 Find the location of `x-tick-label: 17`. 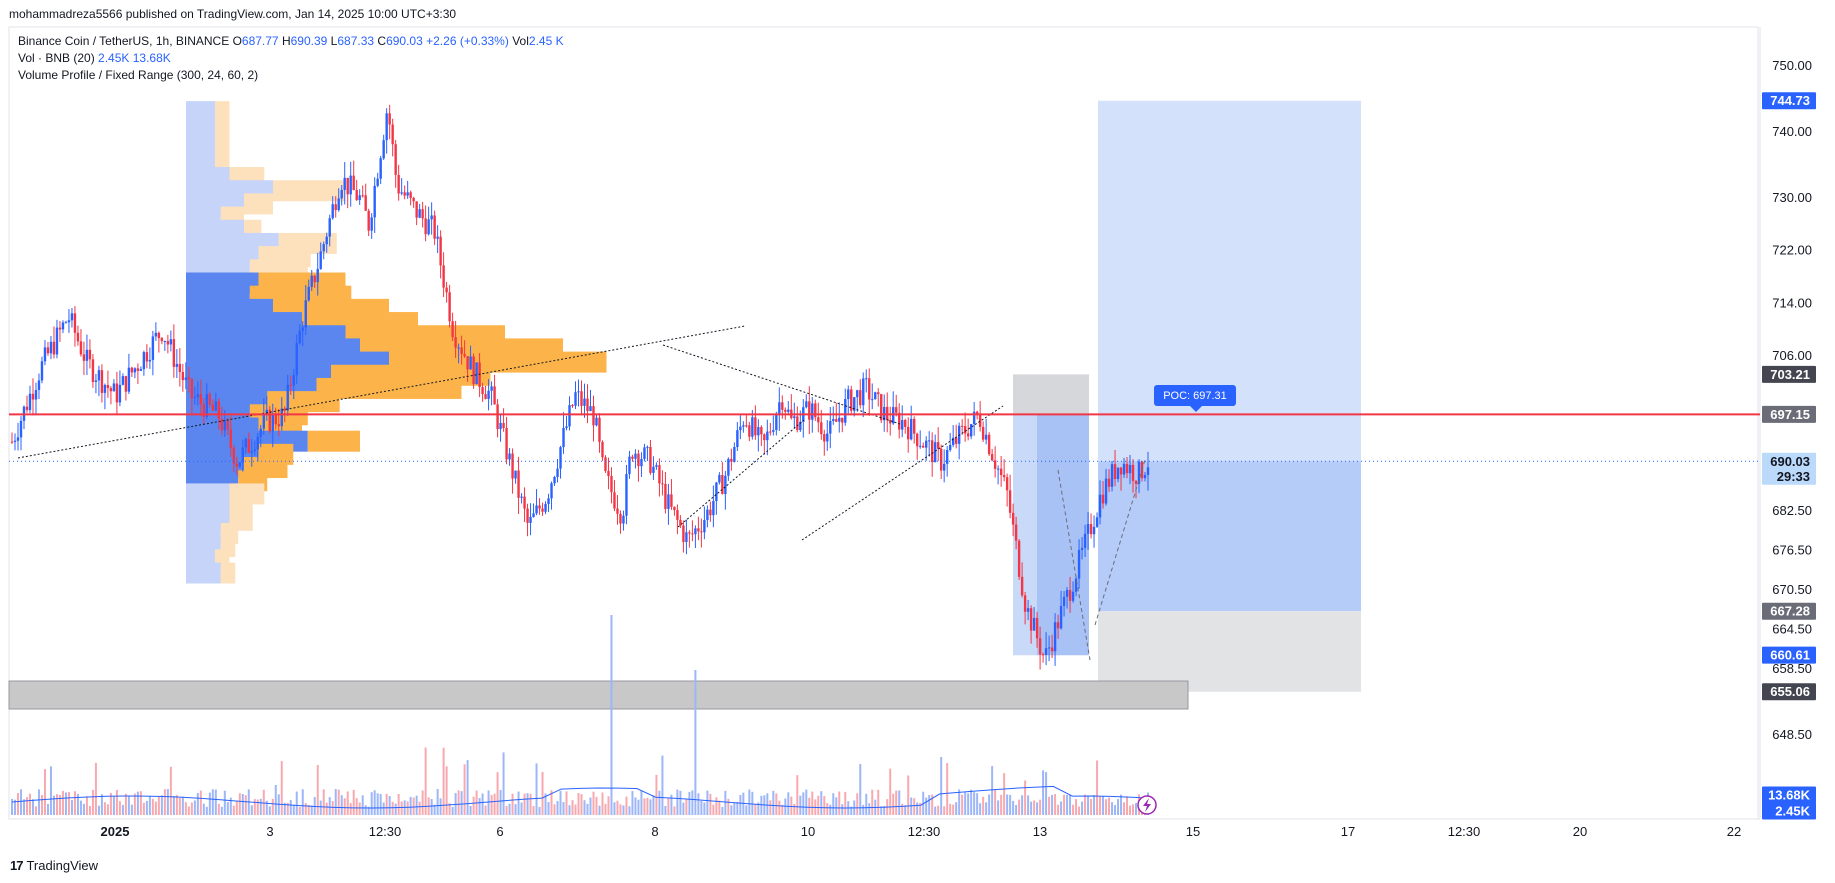

x-tick-label: 17 is located at coordinates (1348, 831).